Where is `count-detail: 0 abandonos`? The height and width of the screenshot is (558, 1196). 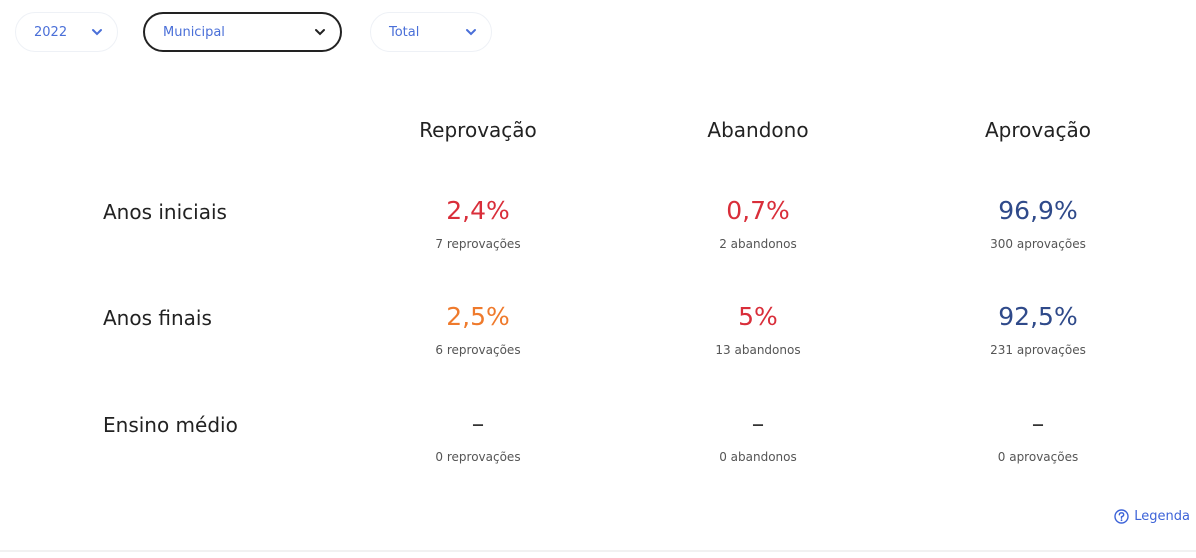 count-detail: 0 abandonos is located at coordinates (758, 457).